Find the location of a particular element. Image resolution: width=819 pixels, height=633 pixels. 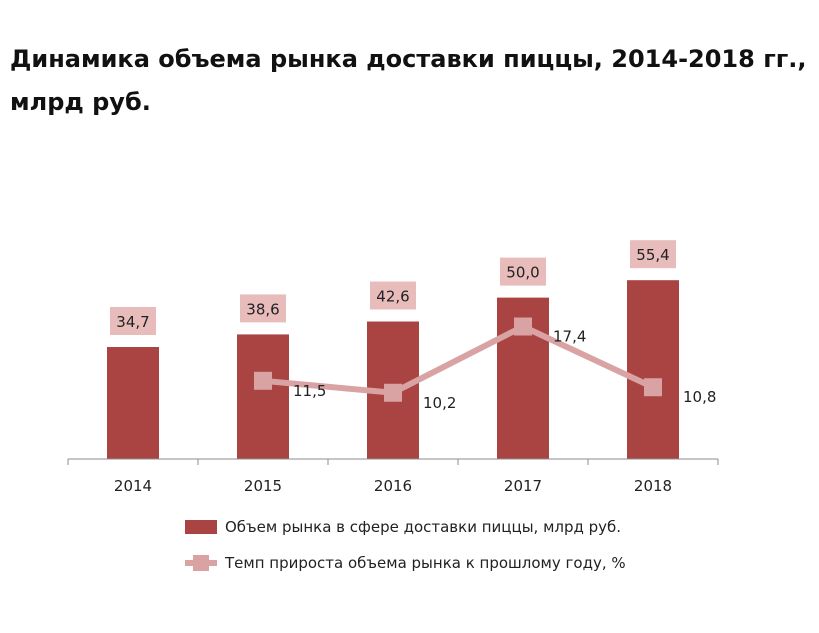

growth-value-label: 10,8 is located at coordinates (699, 397).